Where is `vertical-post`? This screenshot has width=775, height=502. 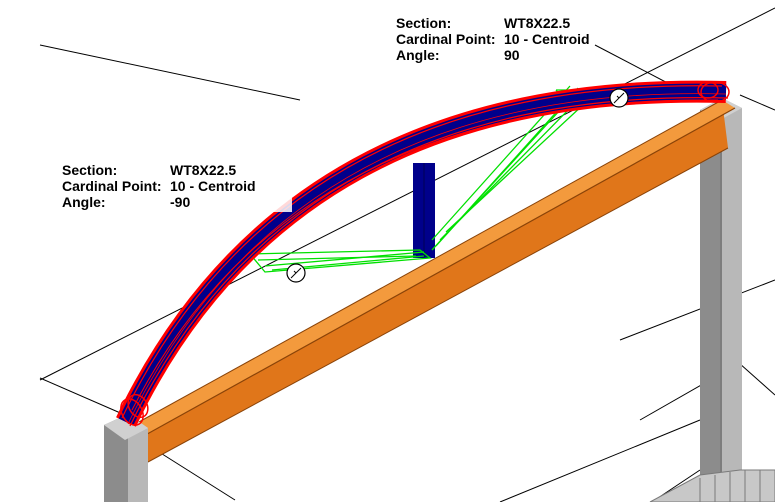 vertical-post is located at coordinates (424, 210).